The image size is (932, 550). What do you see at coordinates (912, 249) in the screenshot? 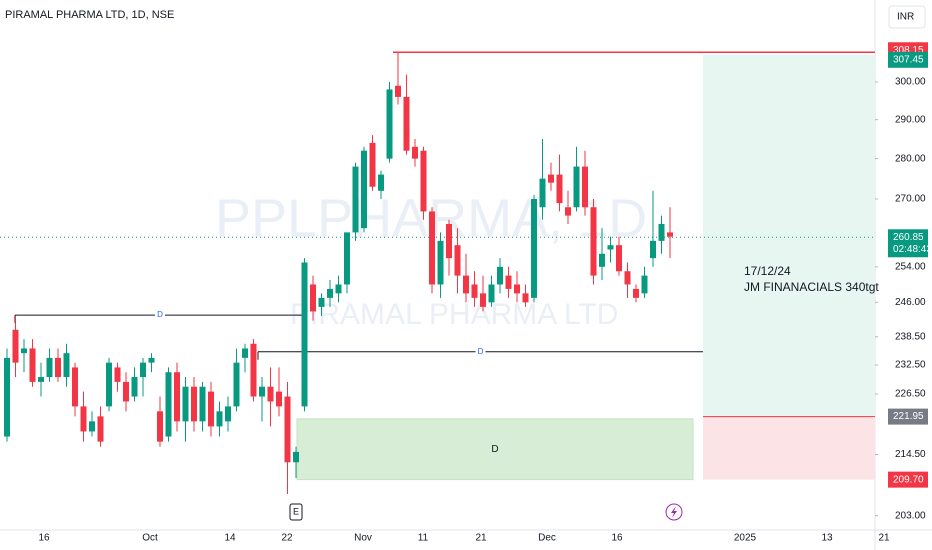
I see `countdown: 02:48:43` at bounding box center [912, 249].